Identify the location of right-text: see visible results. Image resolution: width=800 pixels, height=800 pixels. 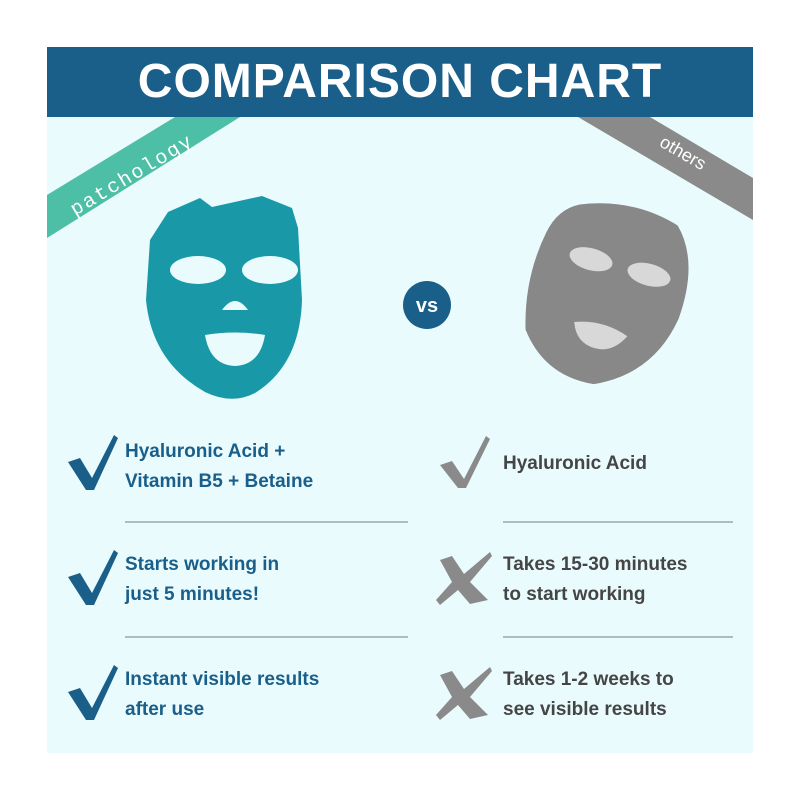
(585, 709).